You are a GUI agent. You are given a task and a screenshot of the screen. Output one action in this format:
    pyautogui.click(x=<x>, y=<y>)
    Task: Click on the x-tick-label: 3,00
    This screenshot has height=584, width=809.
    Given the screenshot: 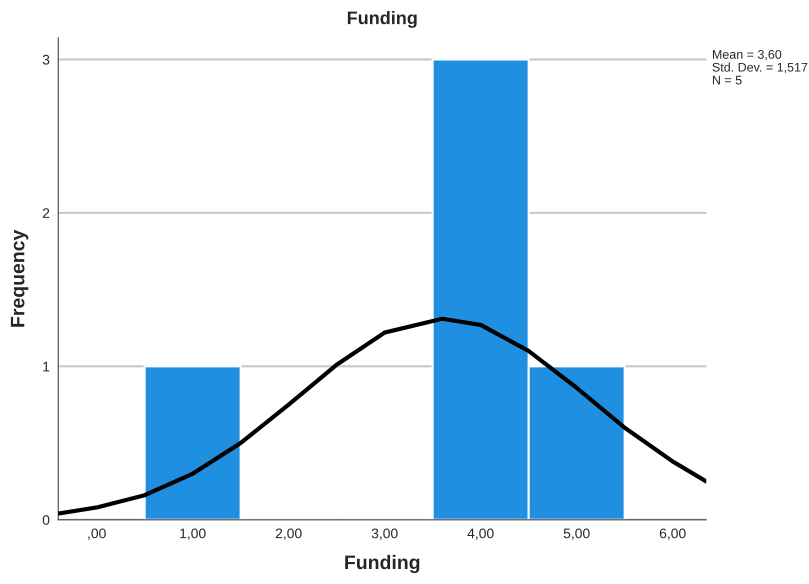 What is the action you would take?
    pyautogui.click(x=385, y=534)
    